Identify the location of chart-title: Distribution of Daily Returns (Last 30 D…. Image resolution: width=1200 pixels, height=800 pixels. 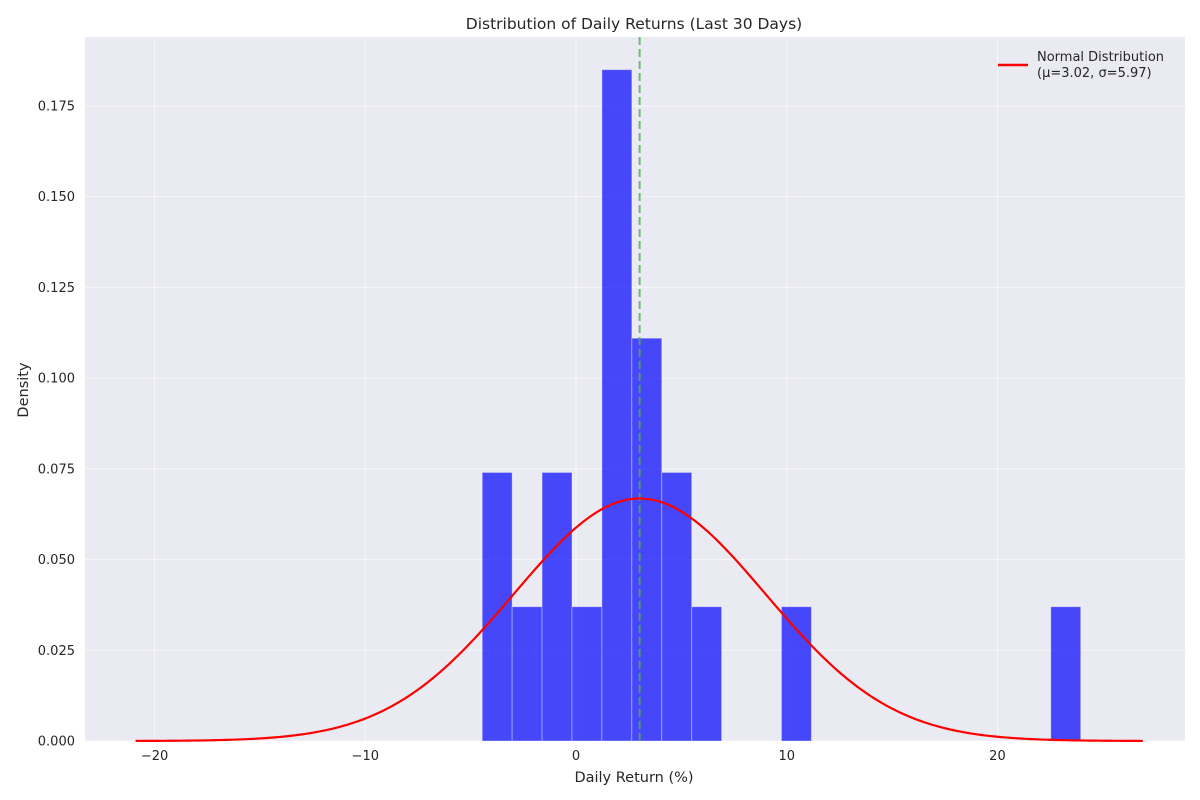
(634, 24).